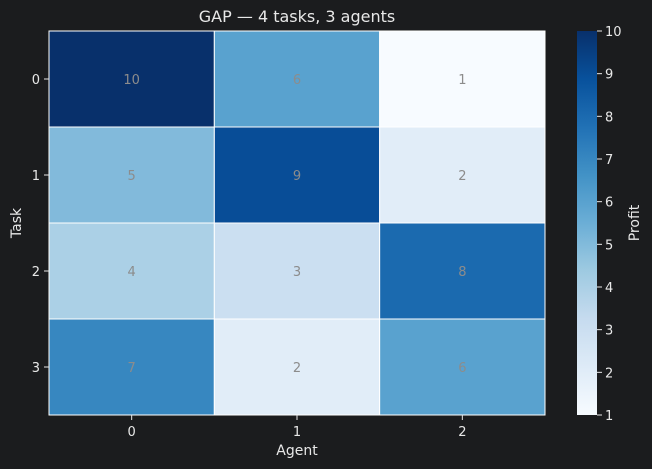 The image size is (652, 469). Describe the element at coordinates (609, 373) in the screenshot. I see `colorbar-tick-label: 2` at that location.